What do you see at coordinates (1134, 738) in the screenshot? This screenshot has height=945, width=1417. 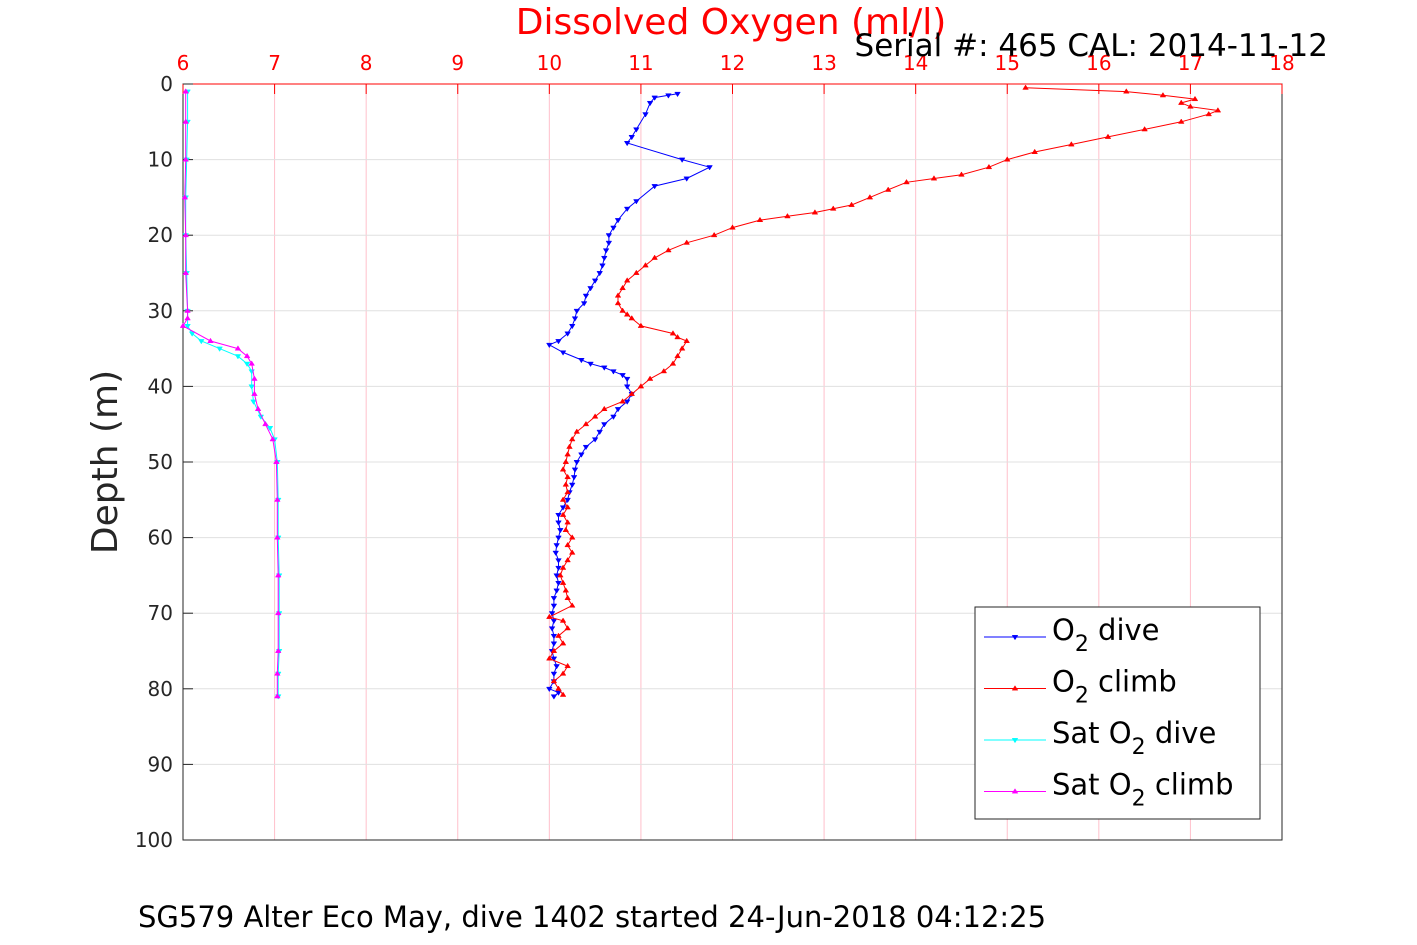 I see `legend-label: Sat O2 dive` at bounding box center [1134, 738].